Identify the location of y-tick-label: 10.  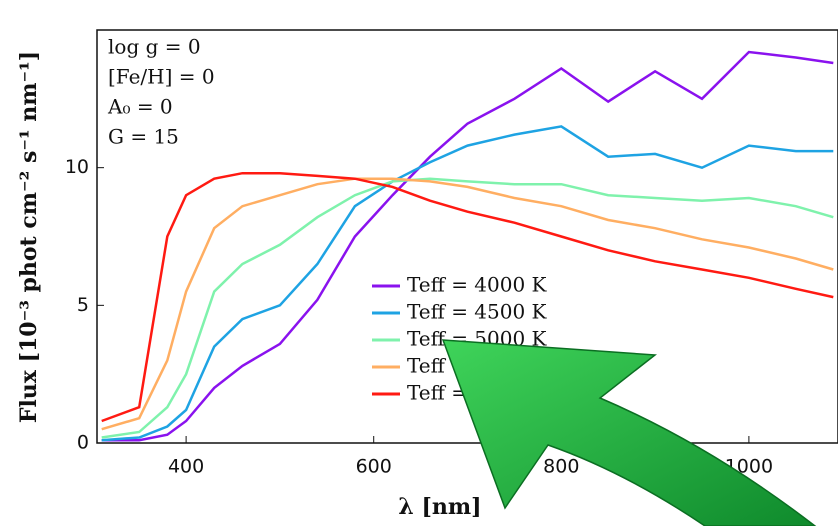
(77, 167).